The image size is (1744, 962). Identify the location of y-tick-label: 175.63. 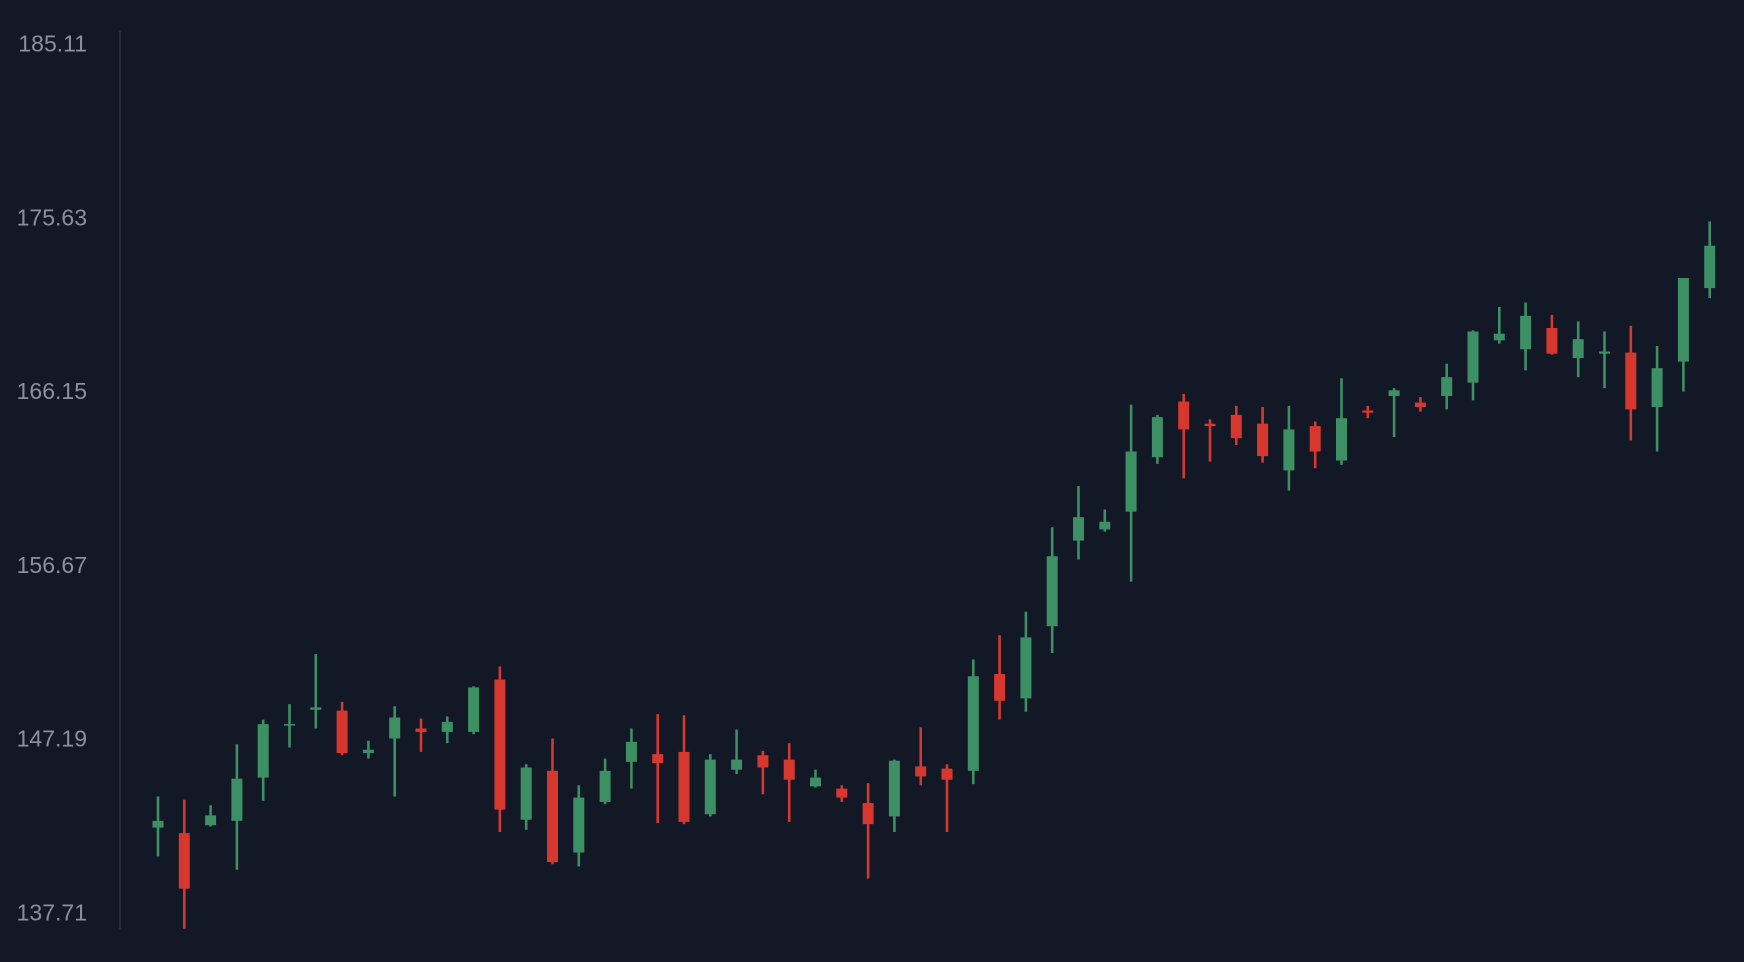
(52, 217).